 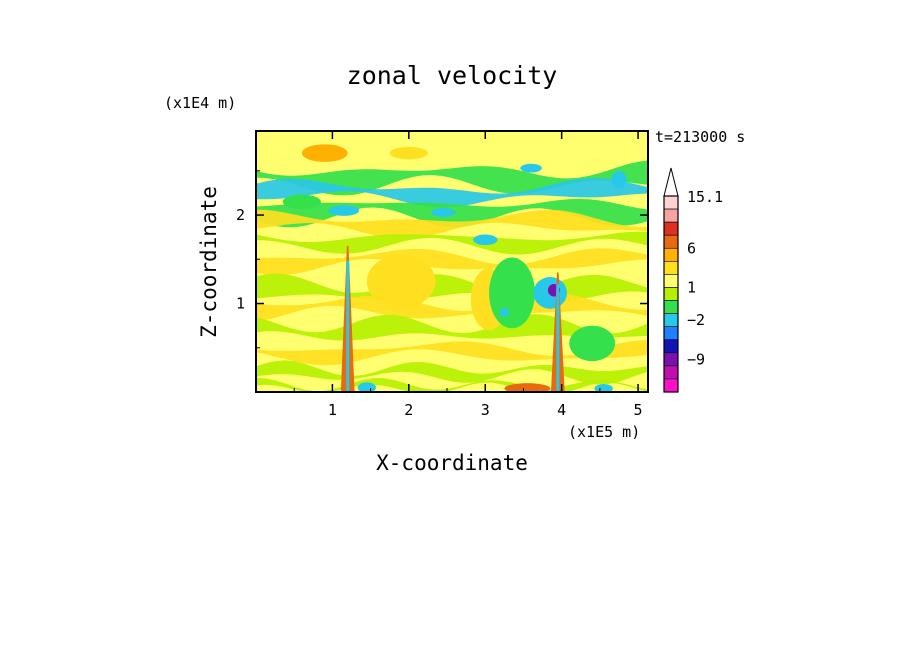 I want to click on y-unit-label: (x1E4 m), so click(x=200, y=103).